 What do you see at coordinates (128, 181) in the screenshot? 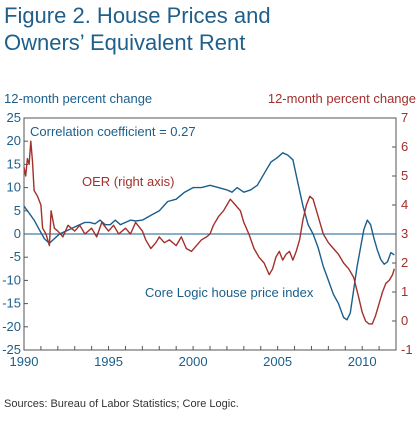
I see `oer-annotation: OER (right axis)` at bounding box center [128, 181].